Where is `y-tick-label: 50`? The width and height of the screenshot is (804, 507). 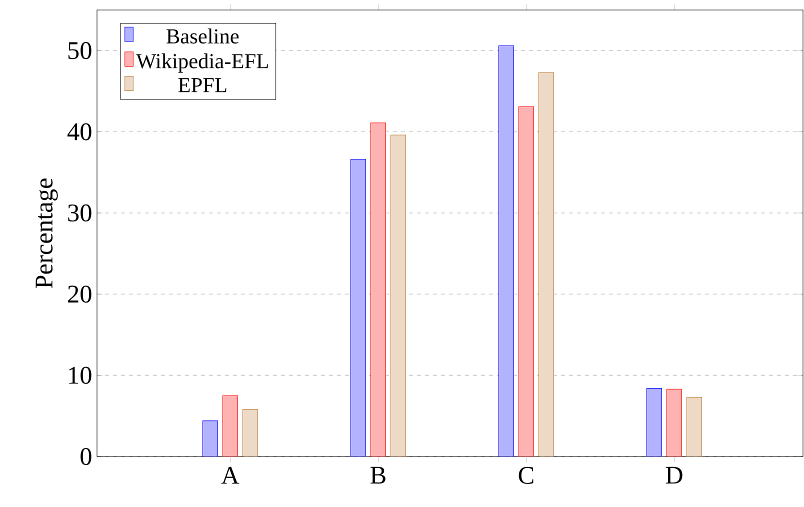
y-tick-label: 50 is located at coordinates (80, 51).